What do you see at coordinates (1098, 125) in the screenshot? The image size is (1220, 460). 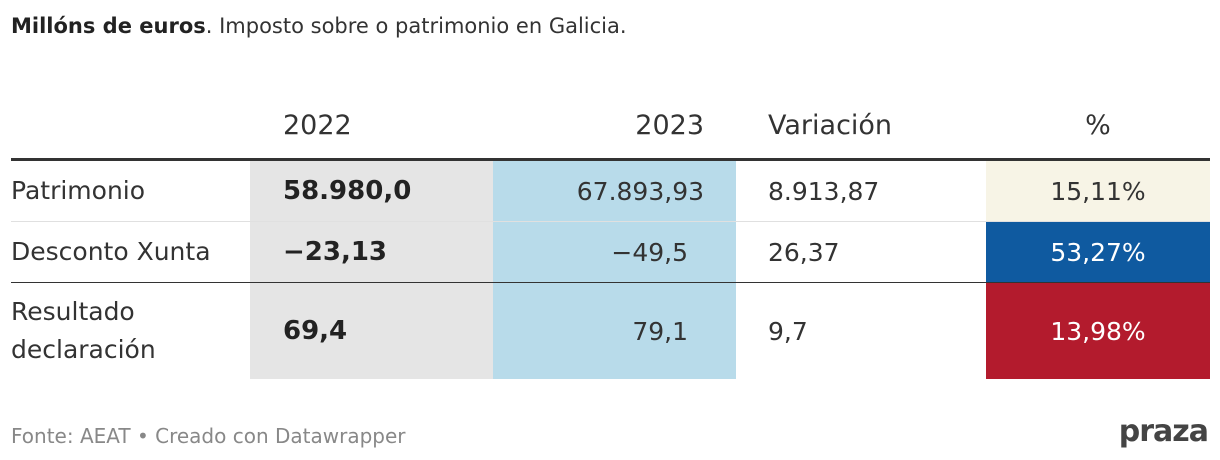 I see `header-percent: %` at bounding box center [1098, 125].